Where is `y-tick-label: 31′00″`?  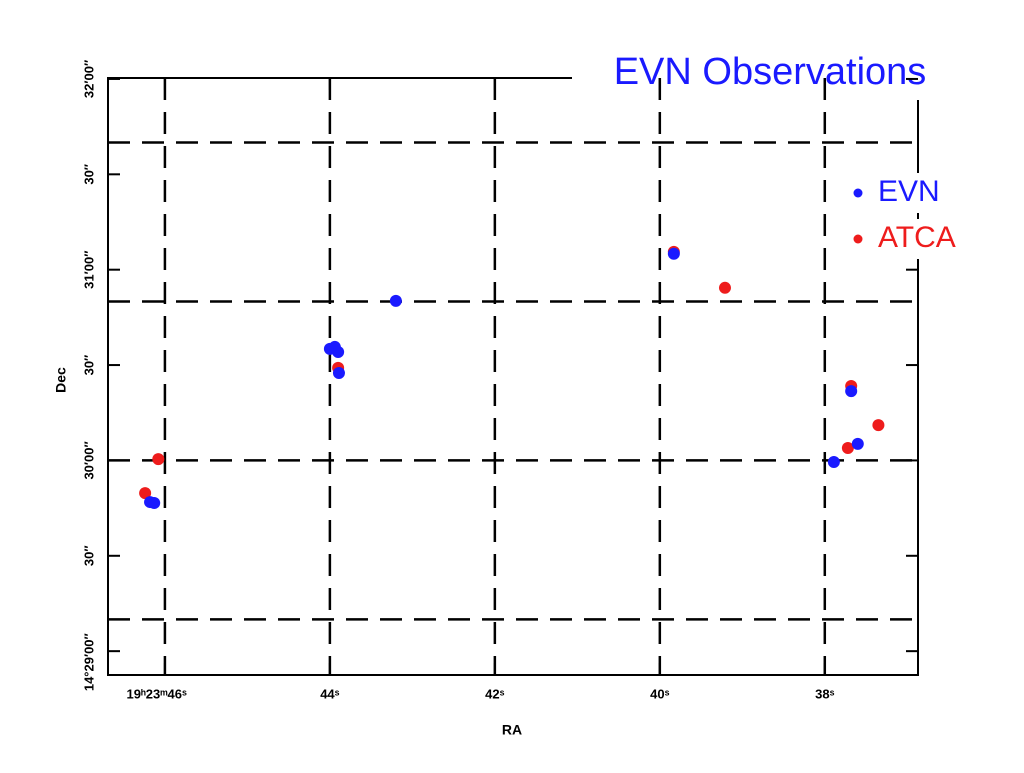
y-tick-label: 31′00″ is located at coordinates (88, 270).